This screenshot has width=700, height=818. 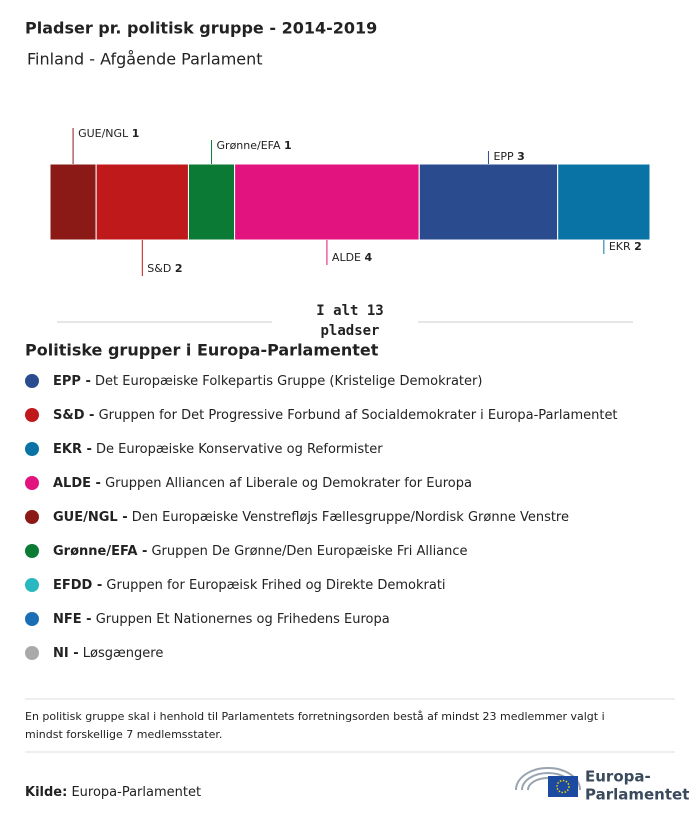 I want to click on legend-abbr: S&D -, so click(x=73, y=415).